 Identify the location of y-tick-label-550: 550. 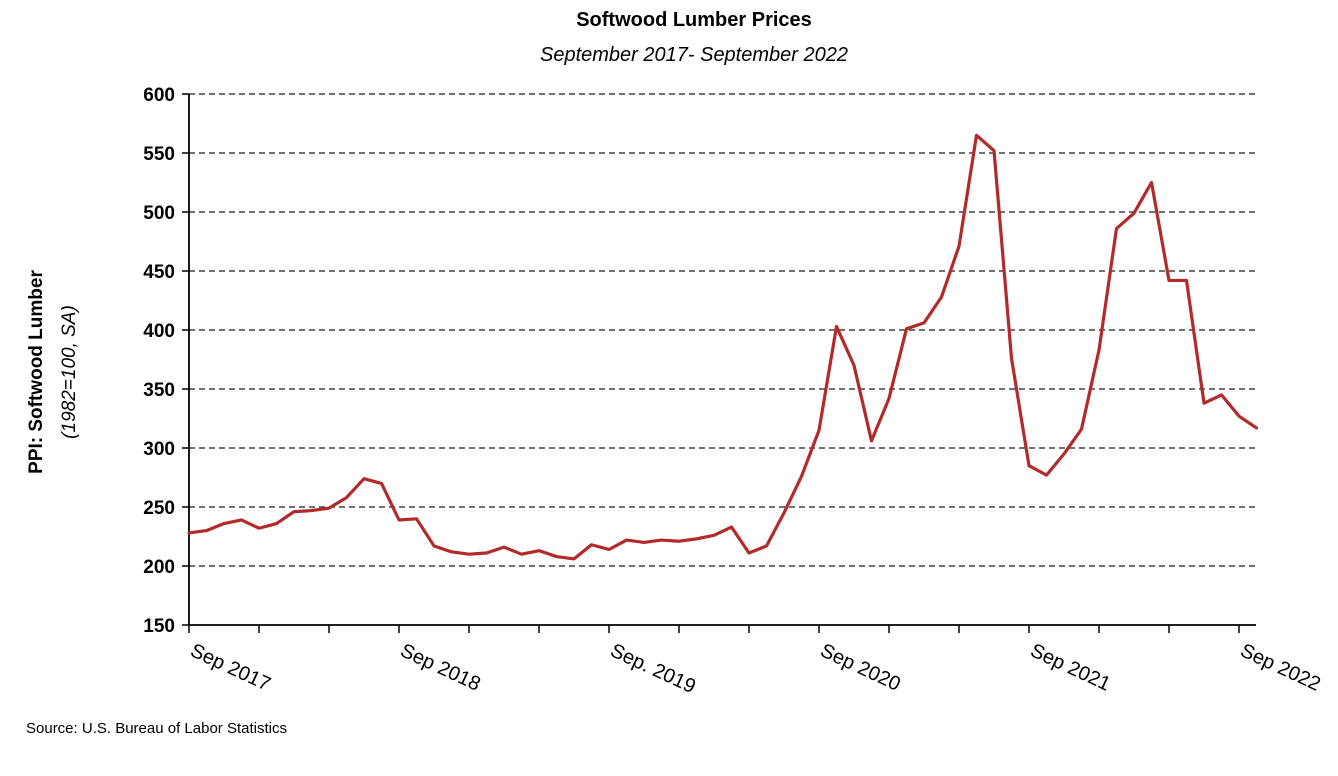
(159, 154).